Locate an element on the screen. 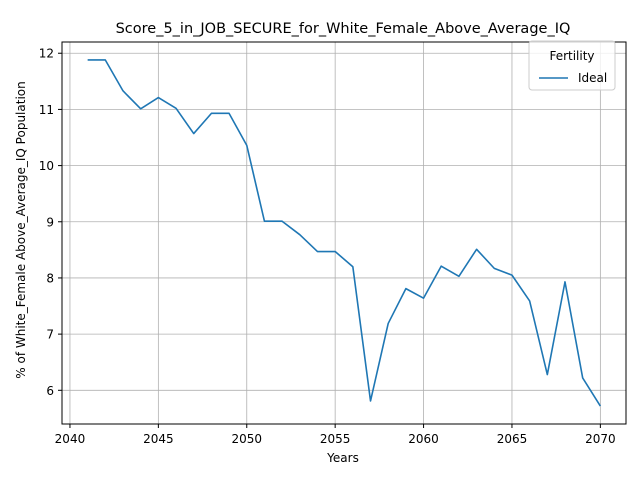 The height and width of the screenshot is (480, 640). y-tick-label: 6 is located at coordinates (50, 391).